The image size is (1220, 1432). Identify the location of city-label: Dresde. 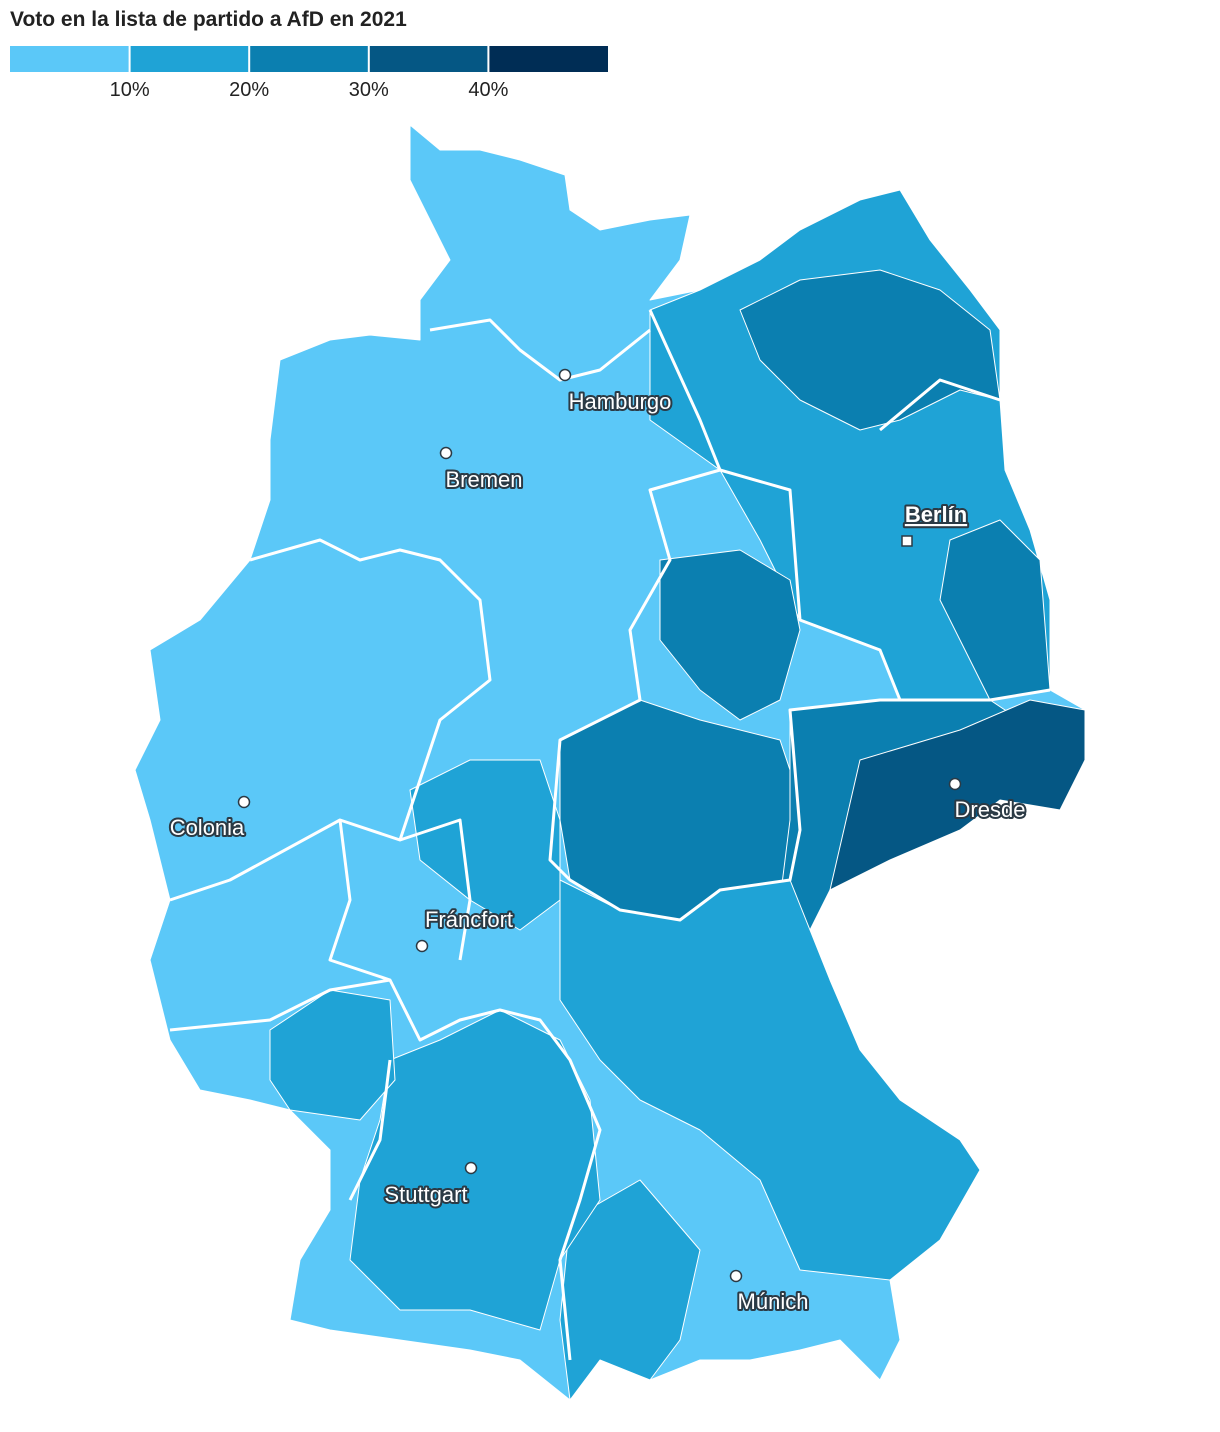
(990, 809).